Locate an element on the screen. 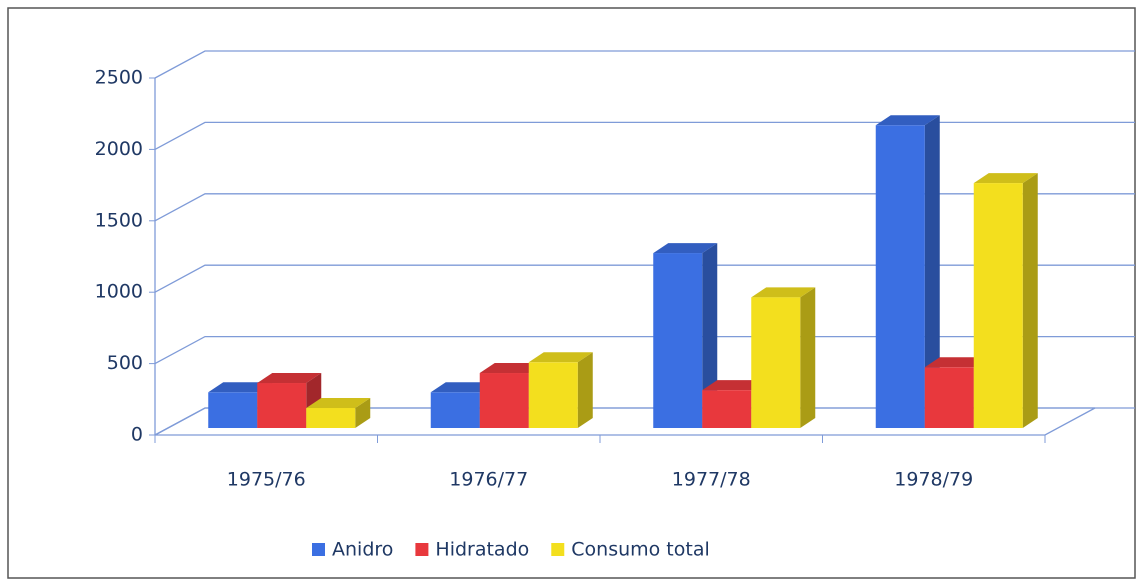 Image resolution: width=1143 pixels, height=585 pixels. x-tick-label: 1975/76 is located at coordinates (266, 480).